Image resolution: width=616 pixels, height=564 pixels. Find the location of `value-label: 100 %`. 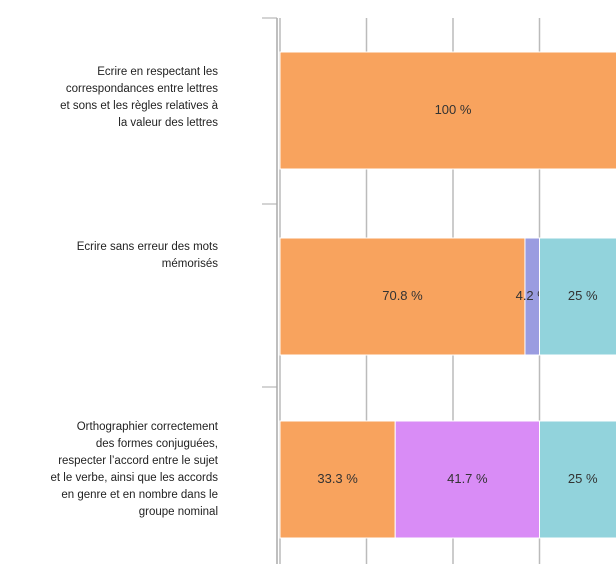

value-label: 100 % is located at coordinates (453, 109).